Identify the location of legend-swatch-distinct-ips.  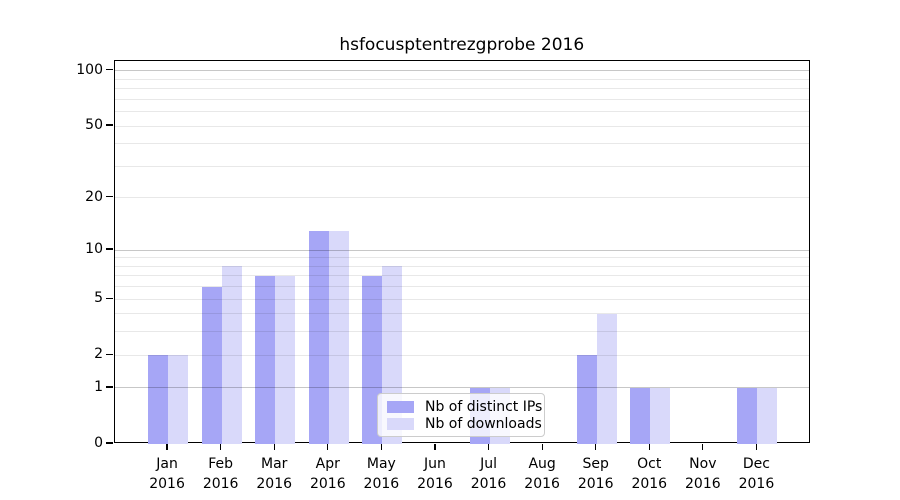
(400, 406).